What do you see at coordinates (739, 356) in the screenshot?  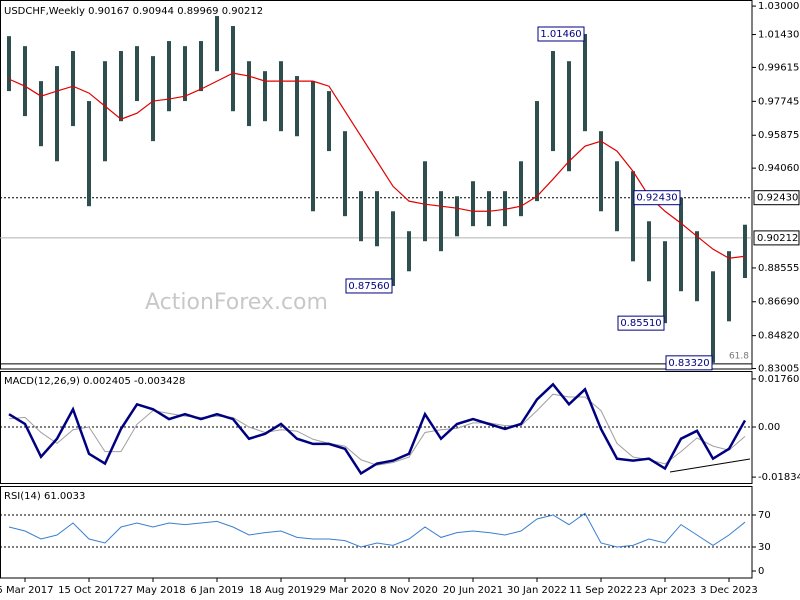 I see `fib-label: 61.8` at bounding box center [739, 356].